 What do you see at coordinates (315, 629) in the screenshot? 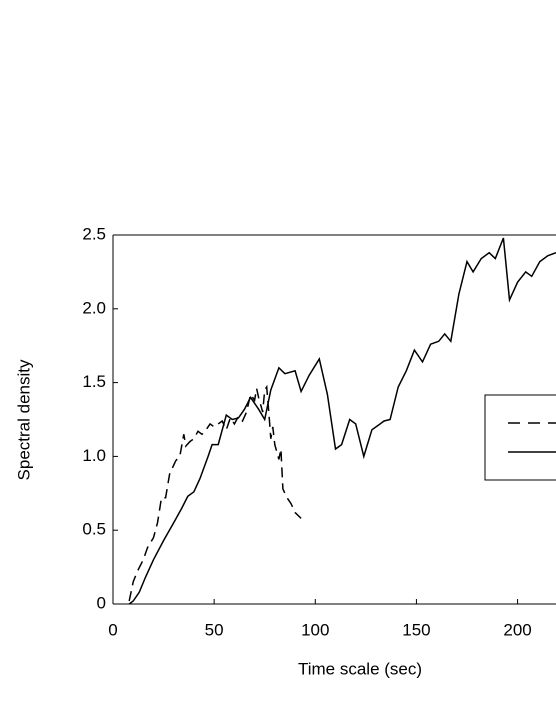
I see `x-tick-label: 100` at bounding box center [315, 629].